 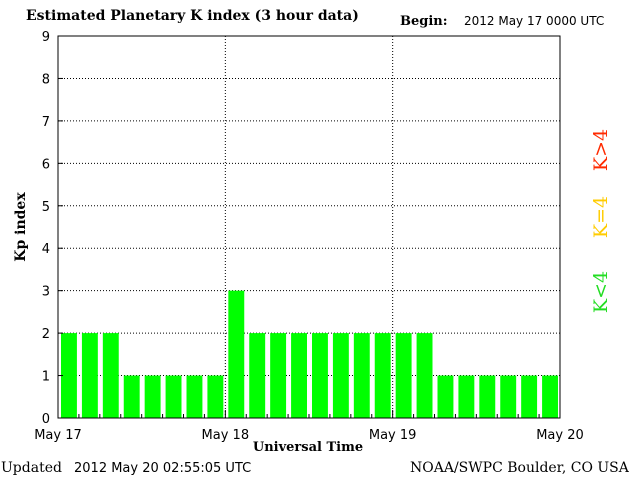 I want to click on x-tick-label: May 17, so click(x=58, y=435).